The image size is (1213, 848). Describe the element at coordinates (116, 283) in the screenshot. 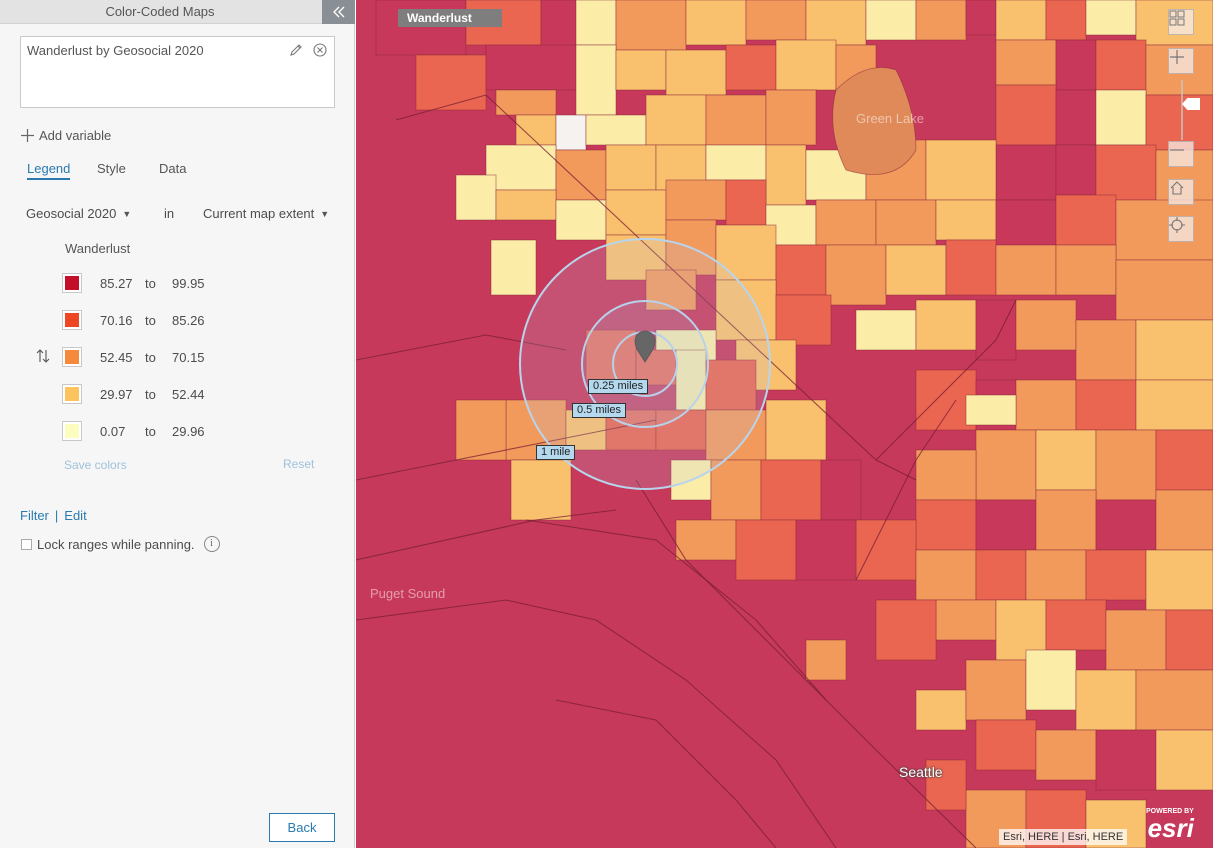

I see `range-min: 85.27` at that location.